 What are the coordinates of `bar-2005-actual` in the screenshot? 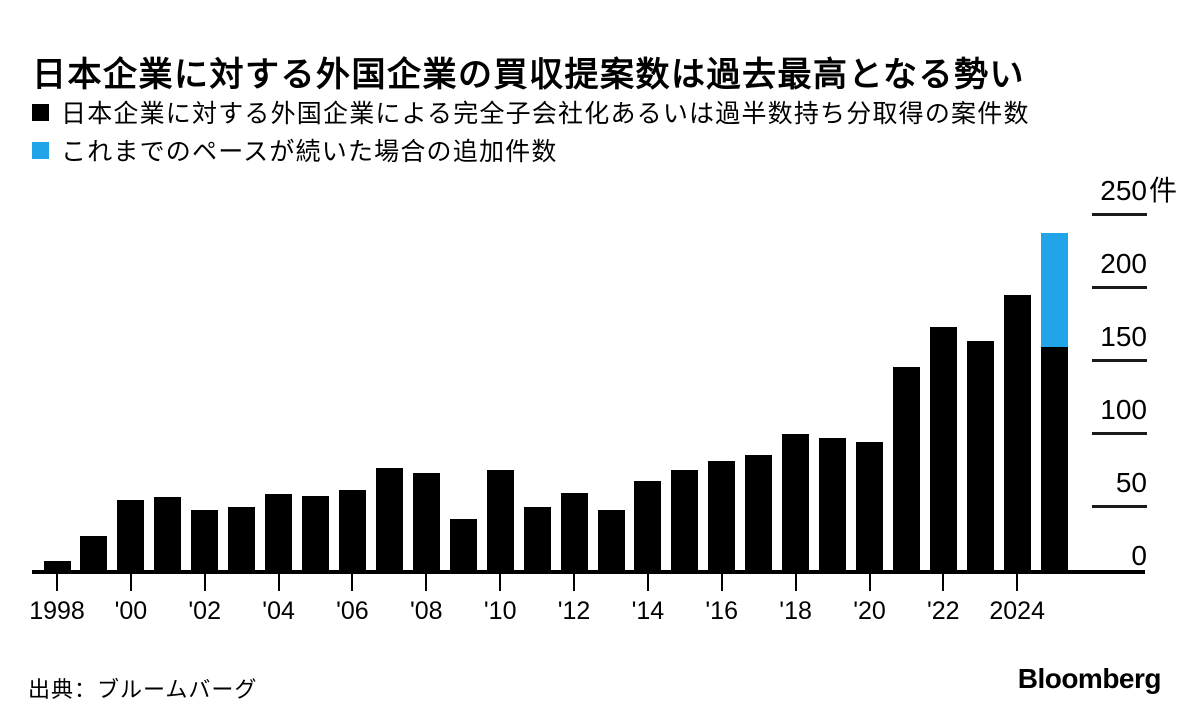 It's located at (315, 534).